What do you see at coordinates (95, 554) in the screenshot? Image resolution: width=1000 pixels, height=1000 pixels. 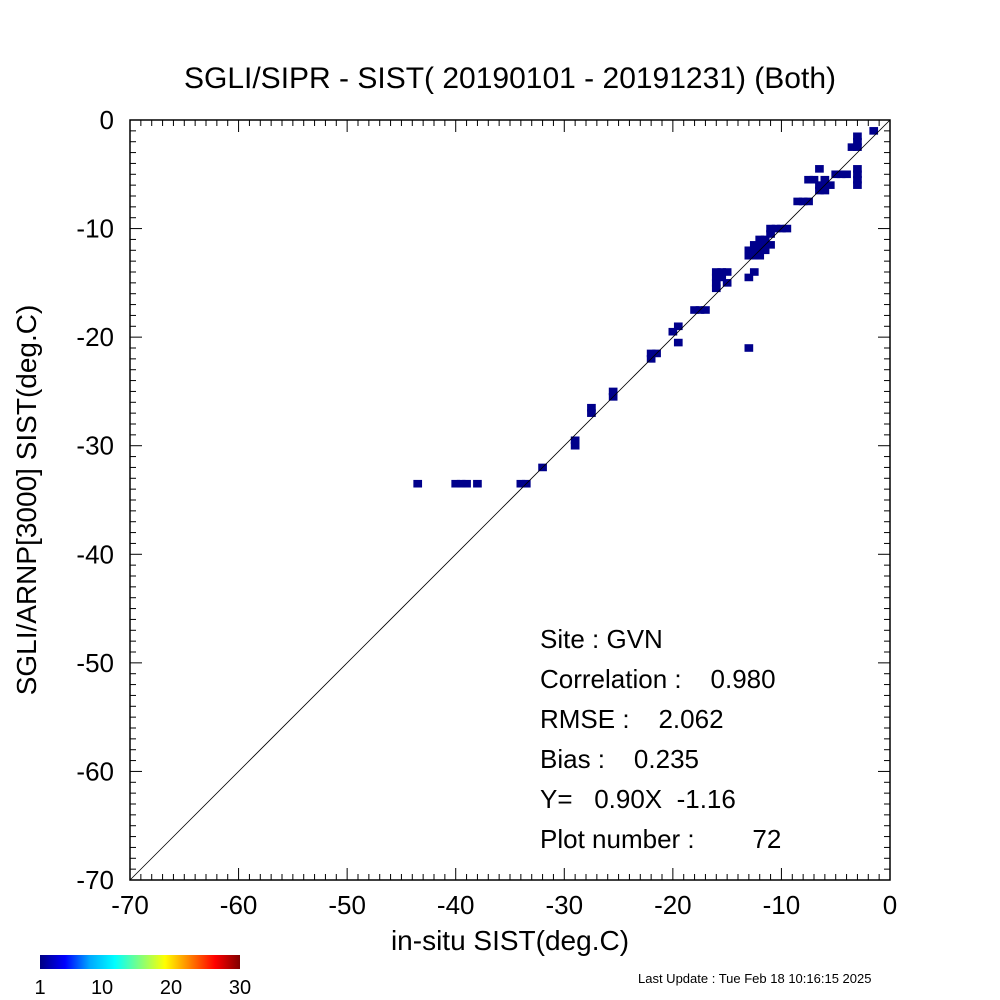 I see `y-tick-label: -40` at bounding box center [95, 554].